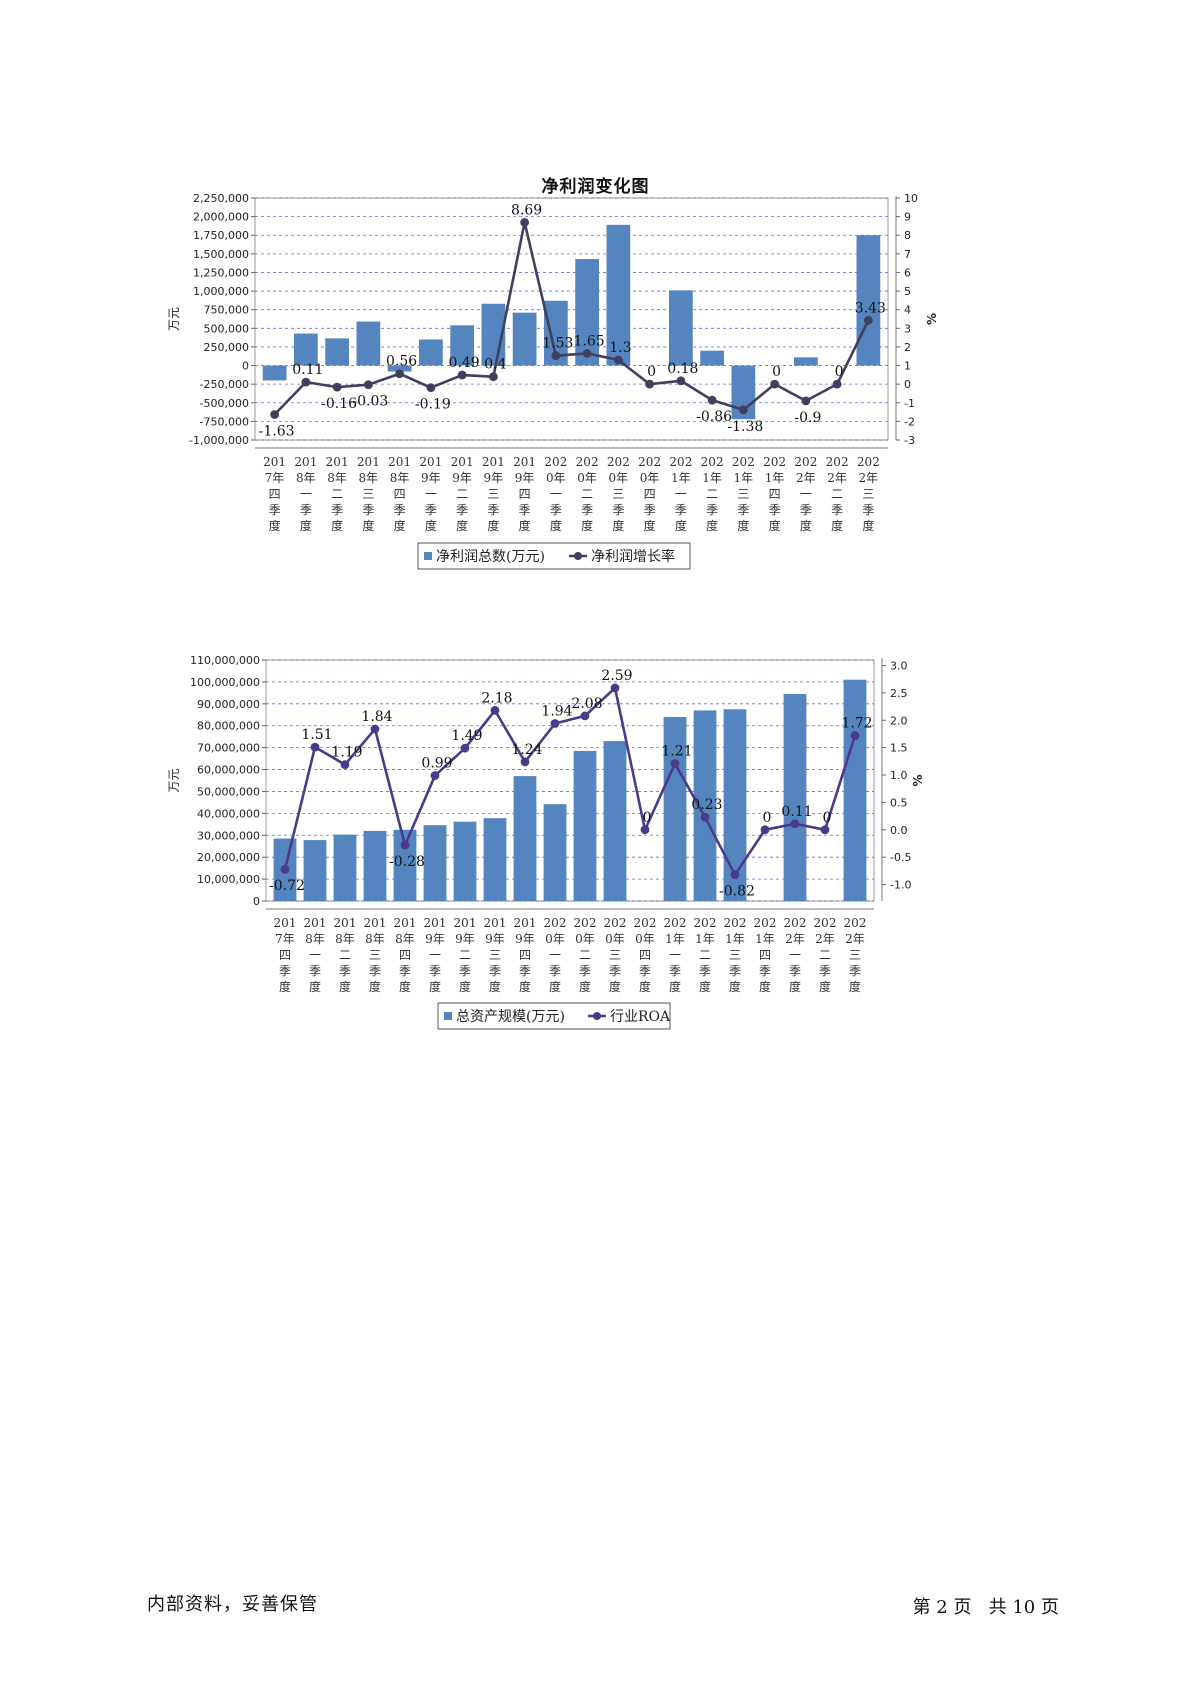  I want to click on data-label: 0.49, so click(464, 363).